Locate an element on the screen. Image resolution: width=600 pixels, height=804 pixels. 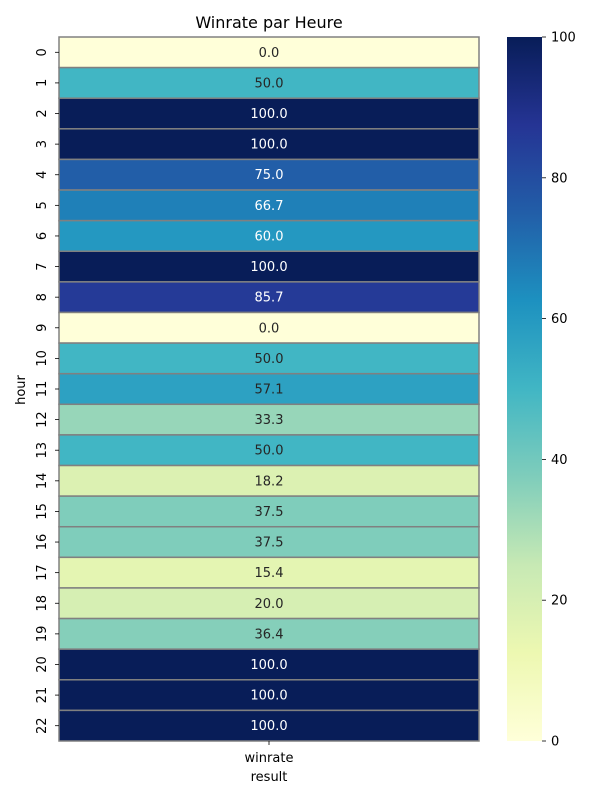
y-axis-label: hour is located at coordinates (21, 389).